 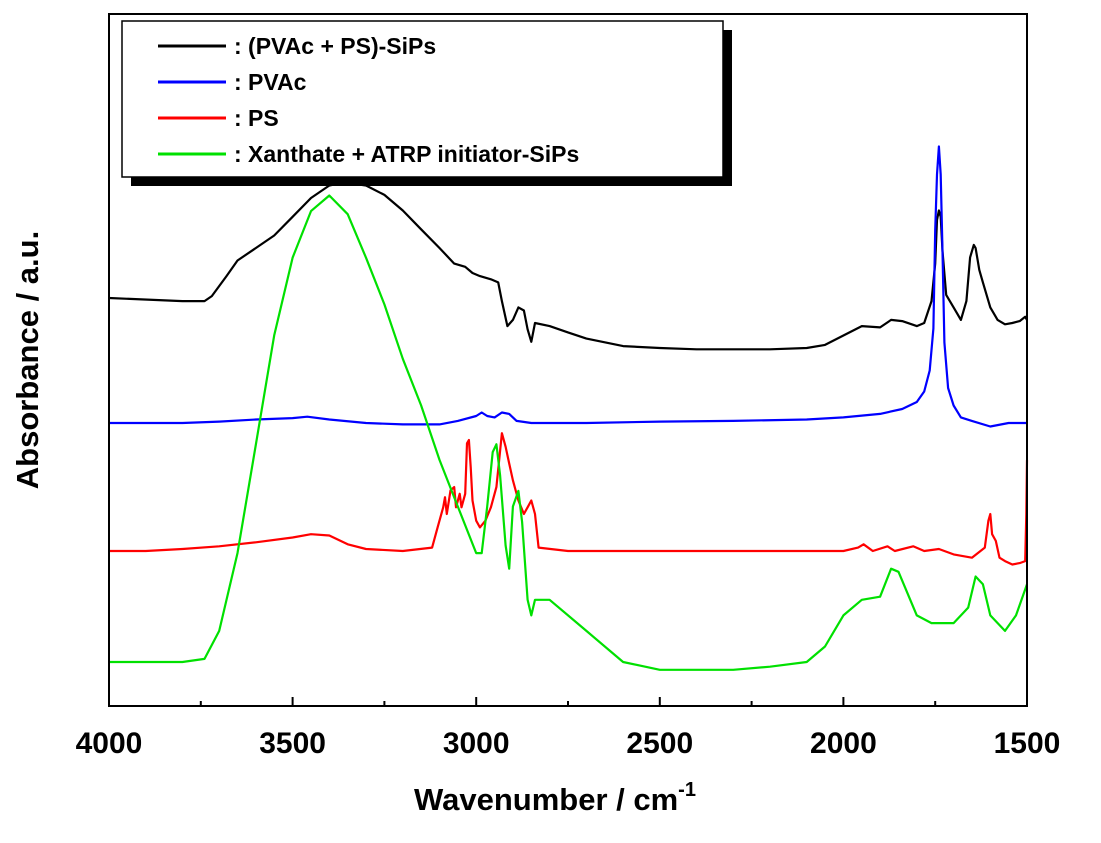 I want to click on x-axis-title: Wavenumber / cm-1, so click(x=555, y=798).